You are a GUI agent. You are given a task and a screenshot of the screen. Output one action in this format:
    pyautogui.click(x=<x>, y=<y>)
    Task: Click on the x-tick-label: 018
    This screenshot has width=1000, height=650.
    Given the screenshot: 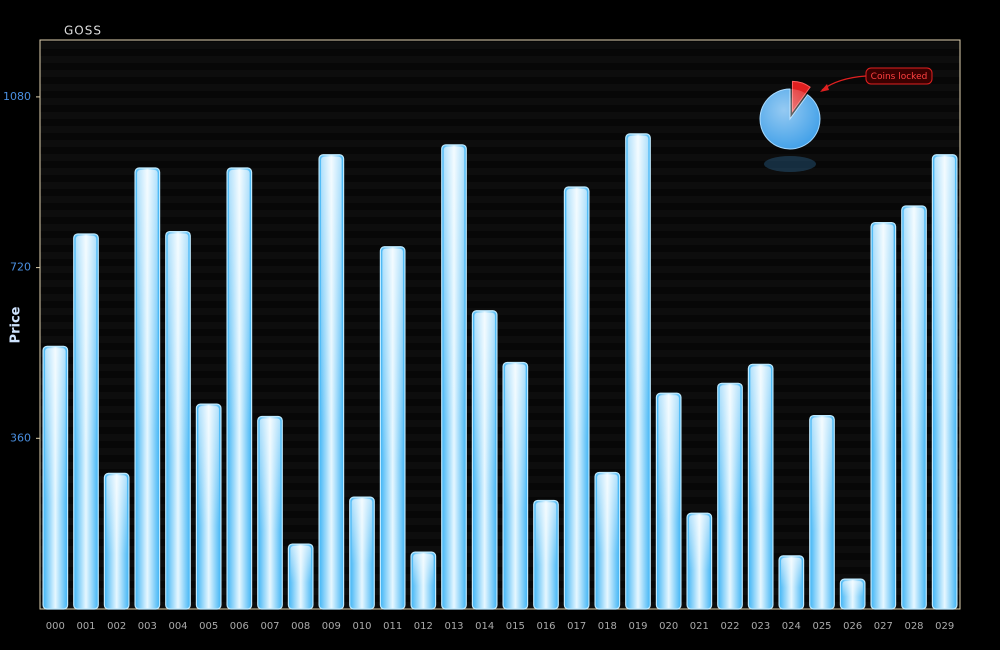 What is the action you would take?
    pyautogui.click(x=607, y=626)
    